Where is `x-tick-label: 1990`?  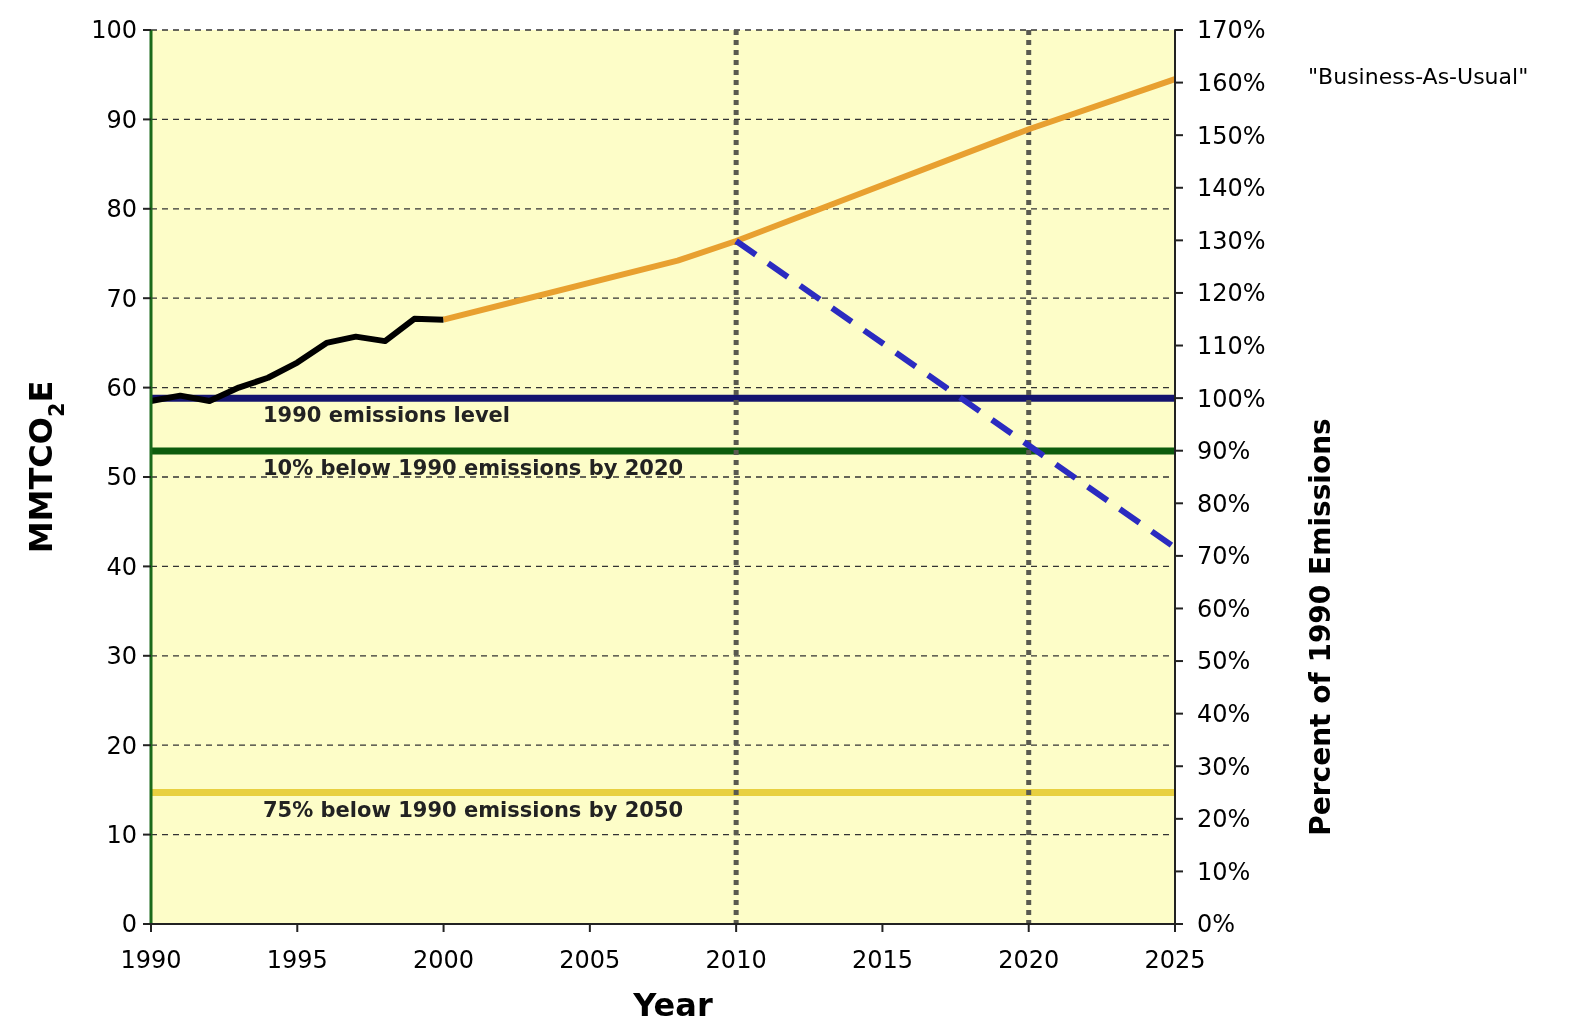 x-tick-label: 1990 is located at coordinates (151, 960).